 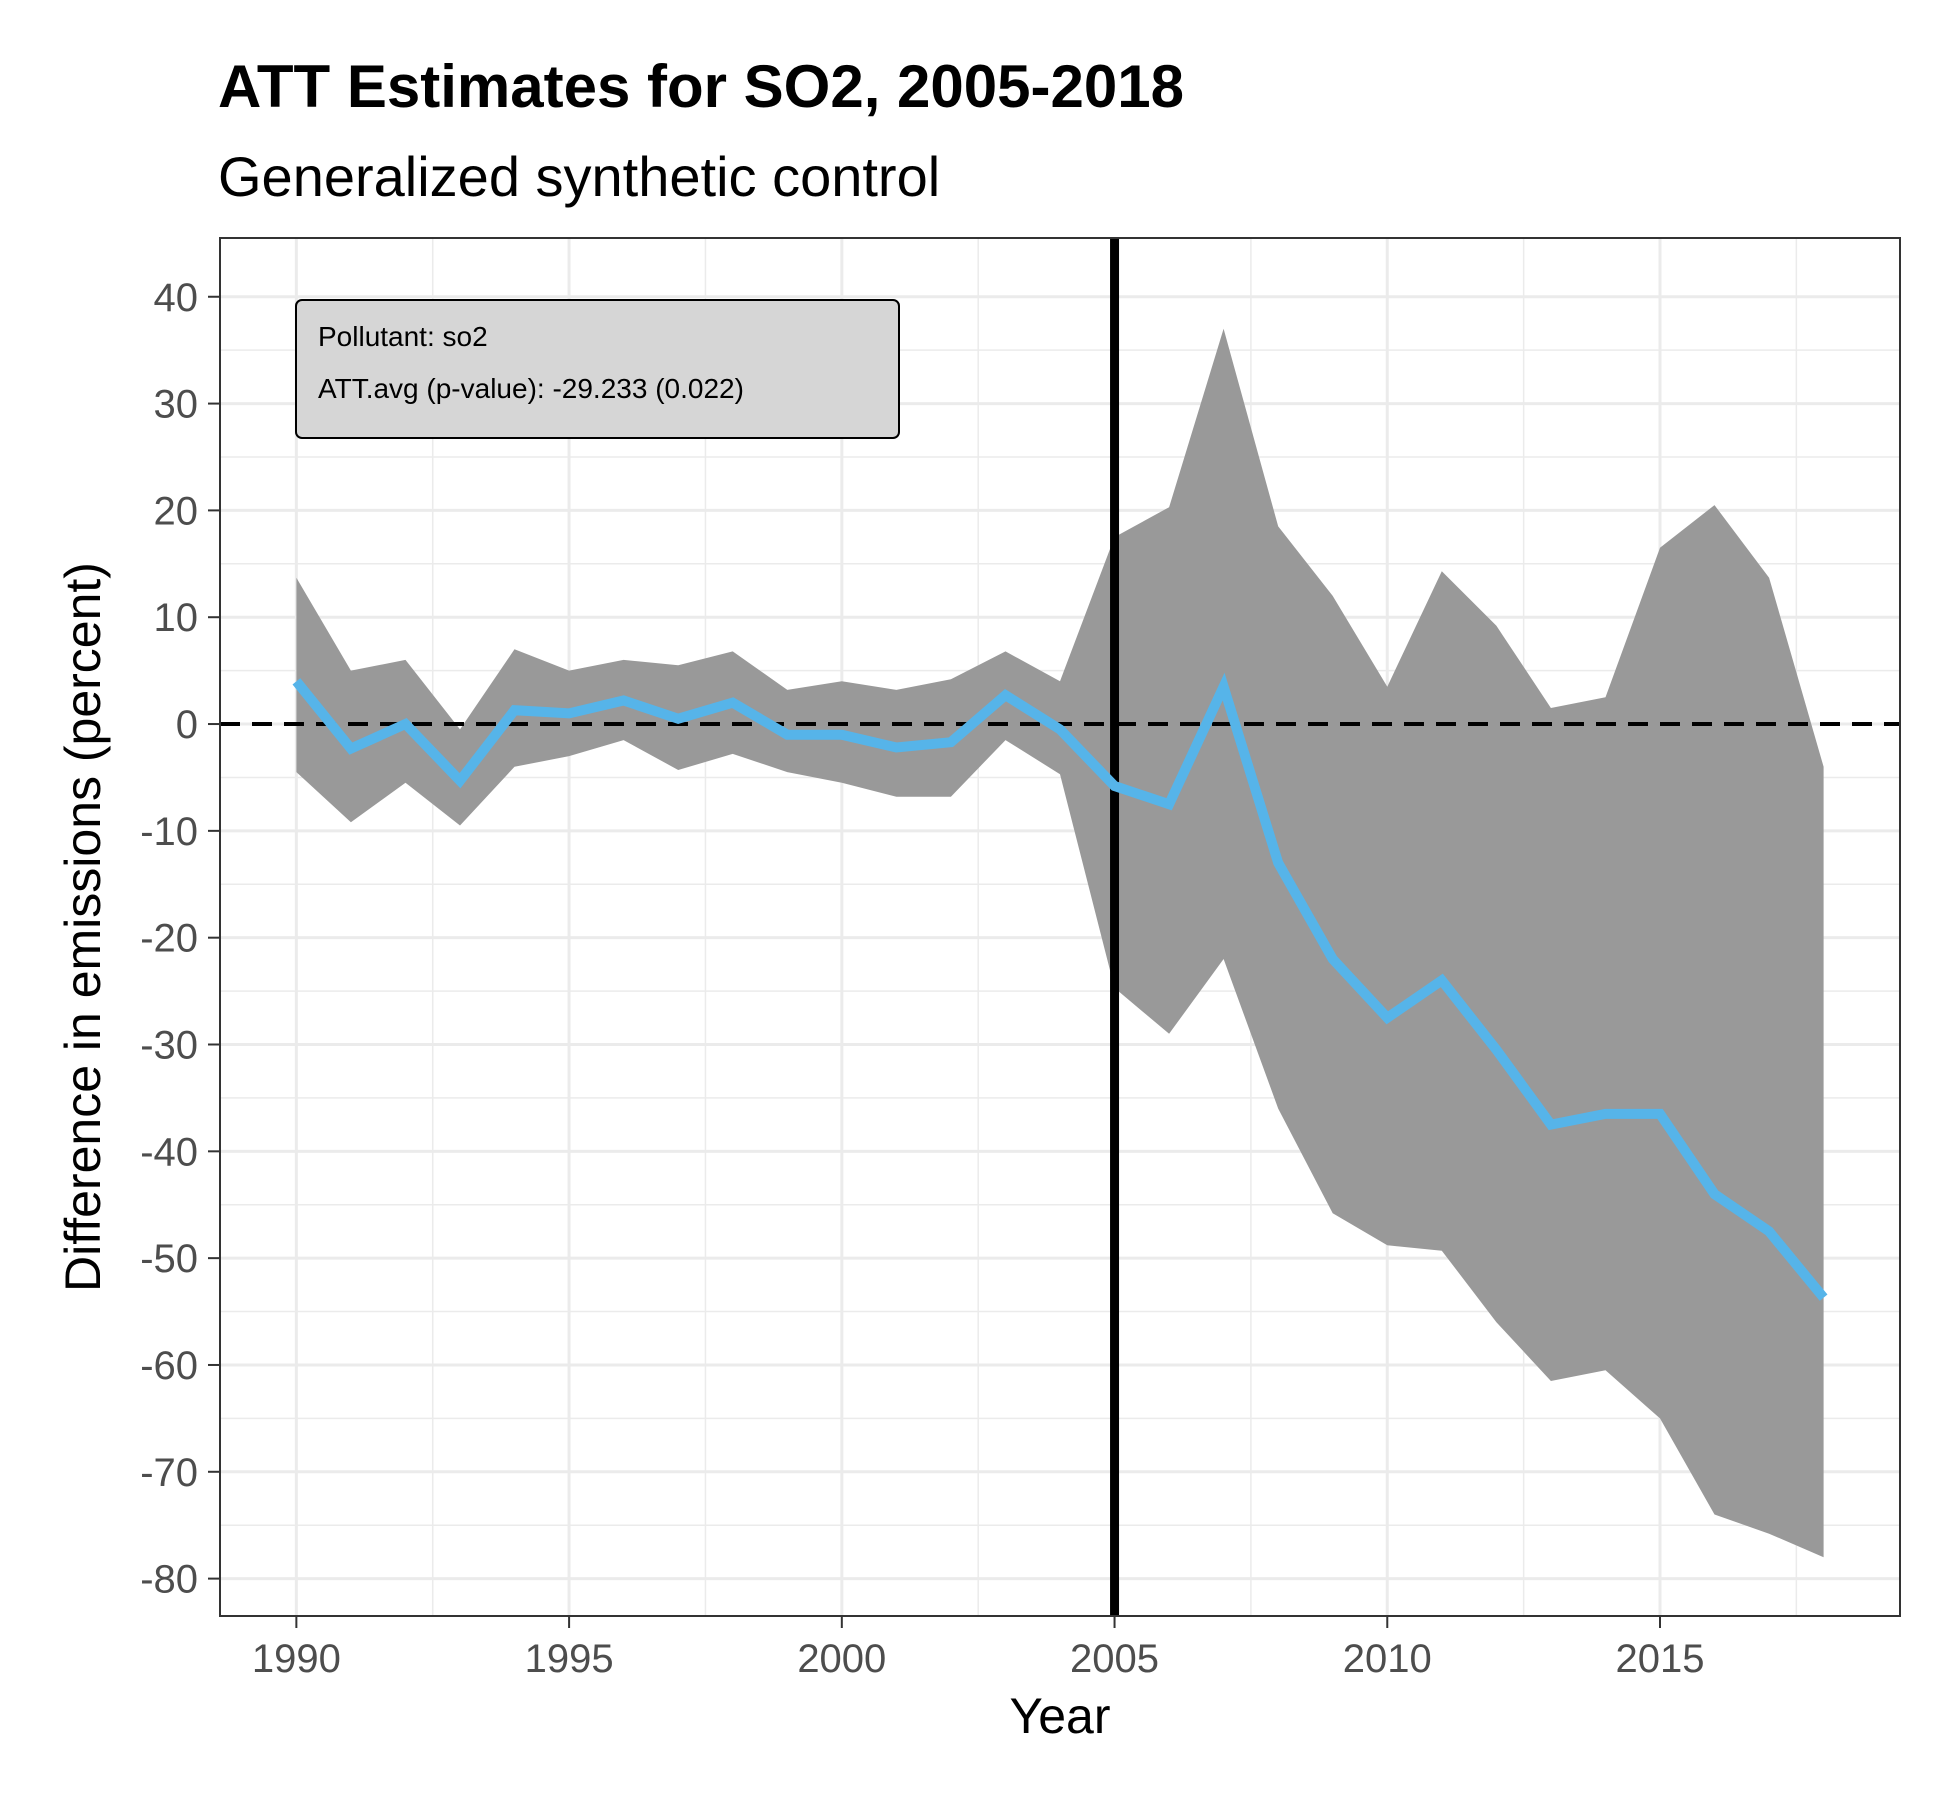 What do you see at coordinates (1114, 1659) in the screenshot?
I see `x-tick-label: 2005` at bounding box center [1114, 1659].